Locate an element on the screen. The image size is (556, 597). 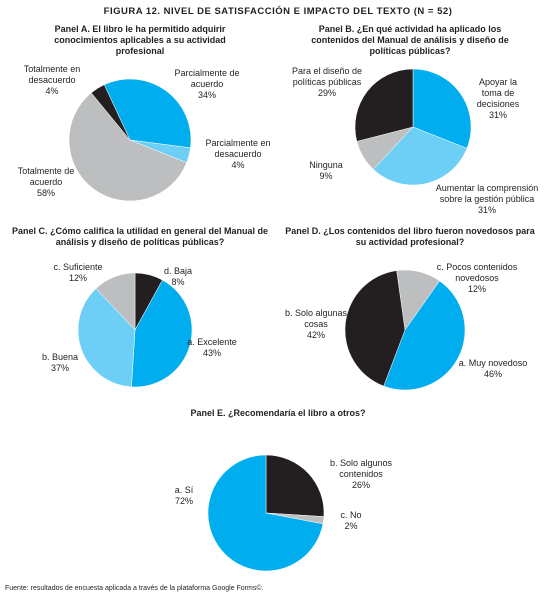
slice-category: c. Suficiente is located at coordinates (78, 267).